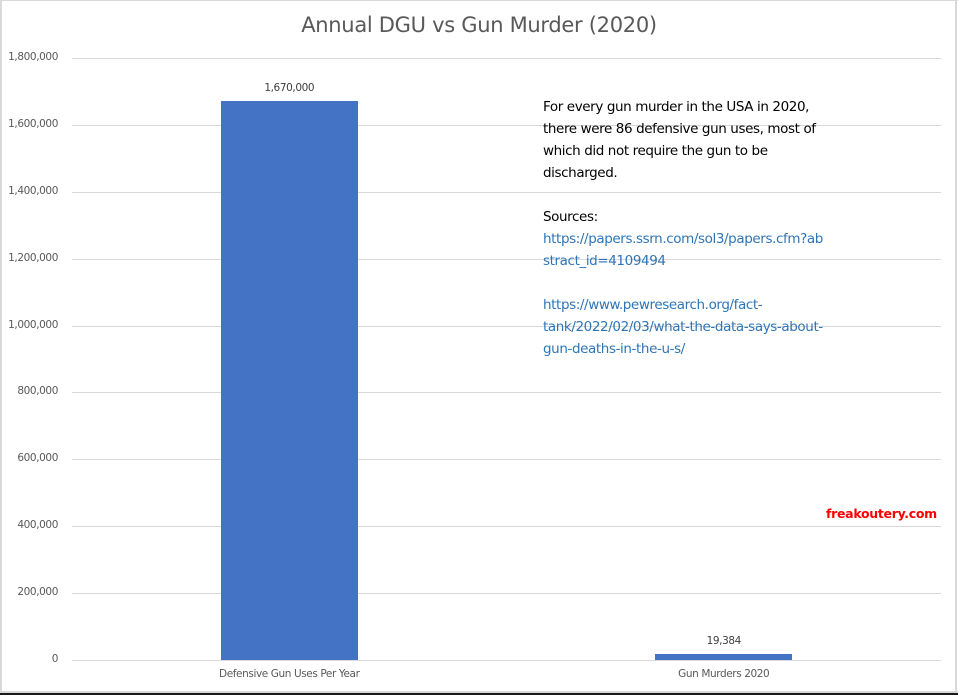  Describe the element at coordinates (289, 674) in the screenshot. I see `x-tick-label: Defensive Gun Uses Per Year` at that location.